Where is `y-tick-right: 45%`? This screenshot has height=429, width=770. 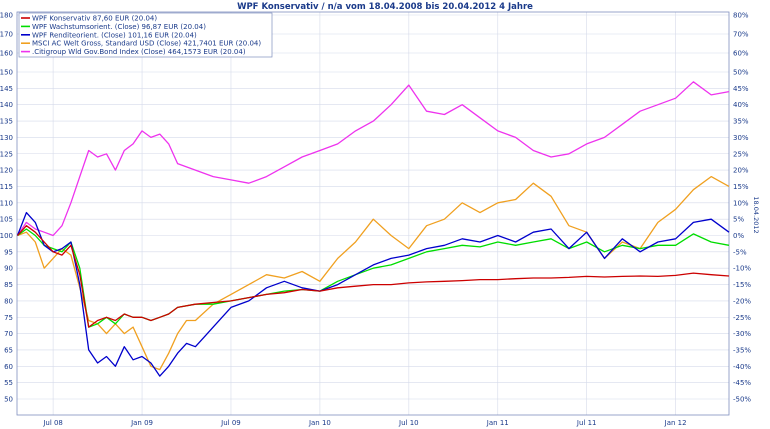
y-tick-right: 45% is located at coordinates (741, 89).